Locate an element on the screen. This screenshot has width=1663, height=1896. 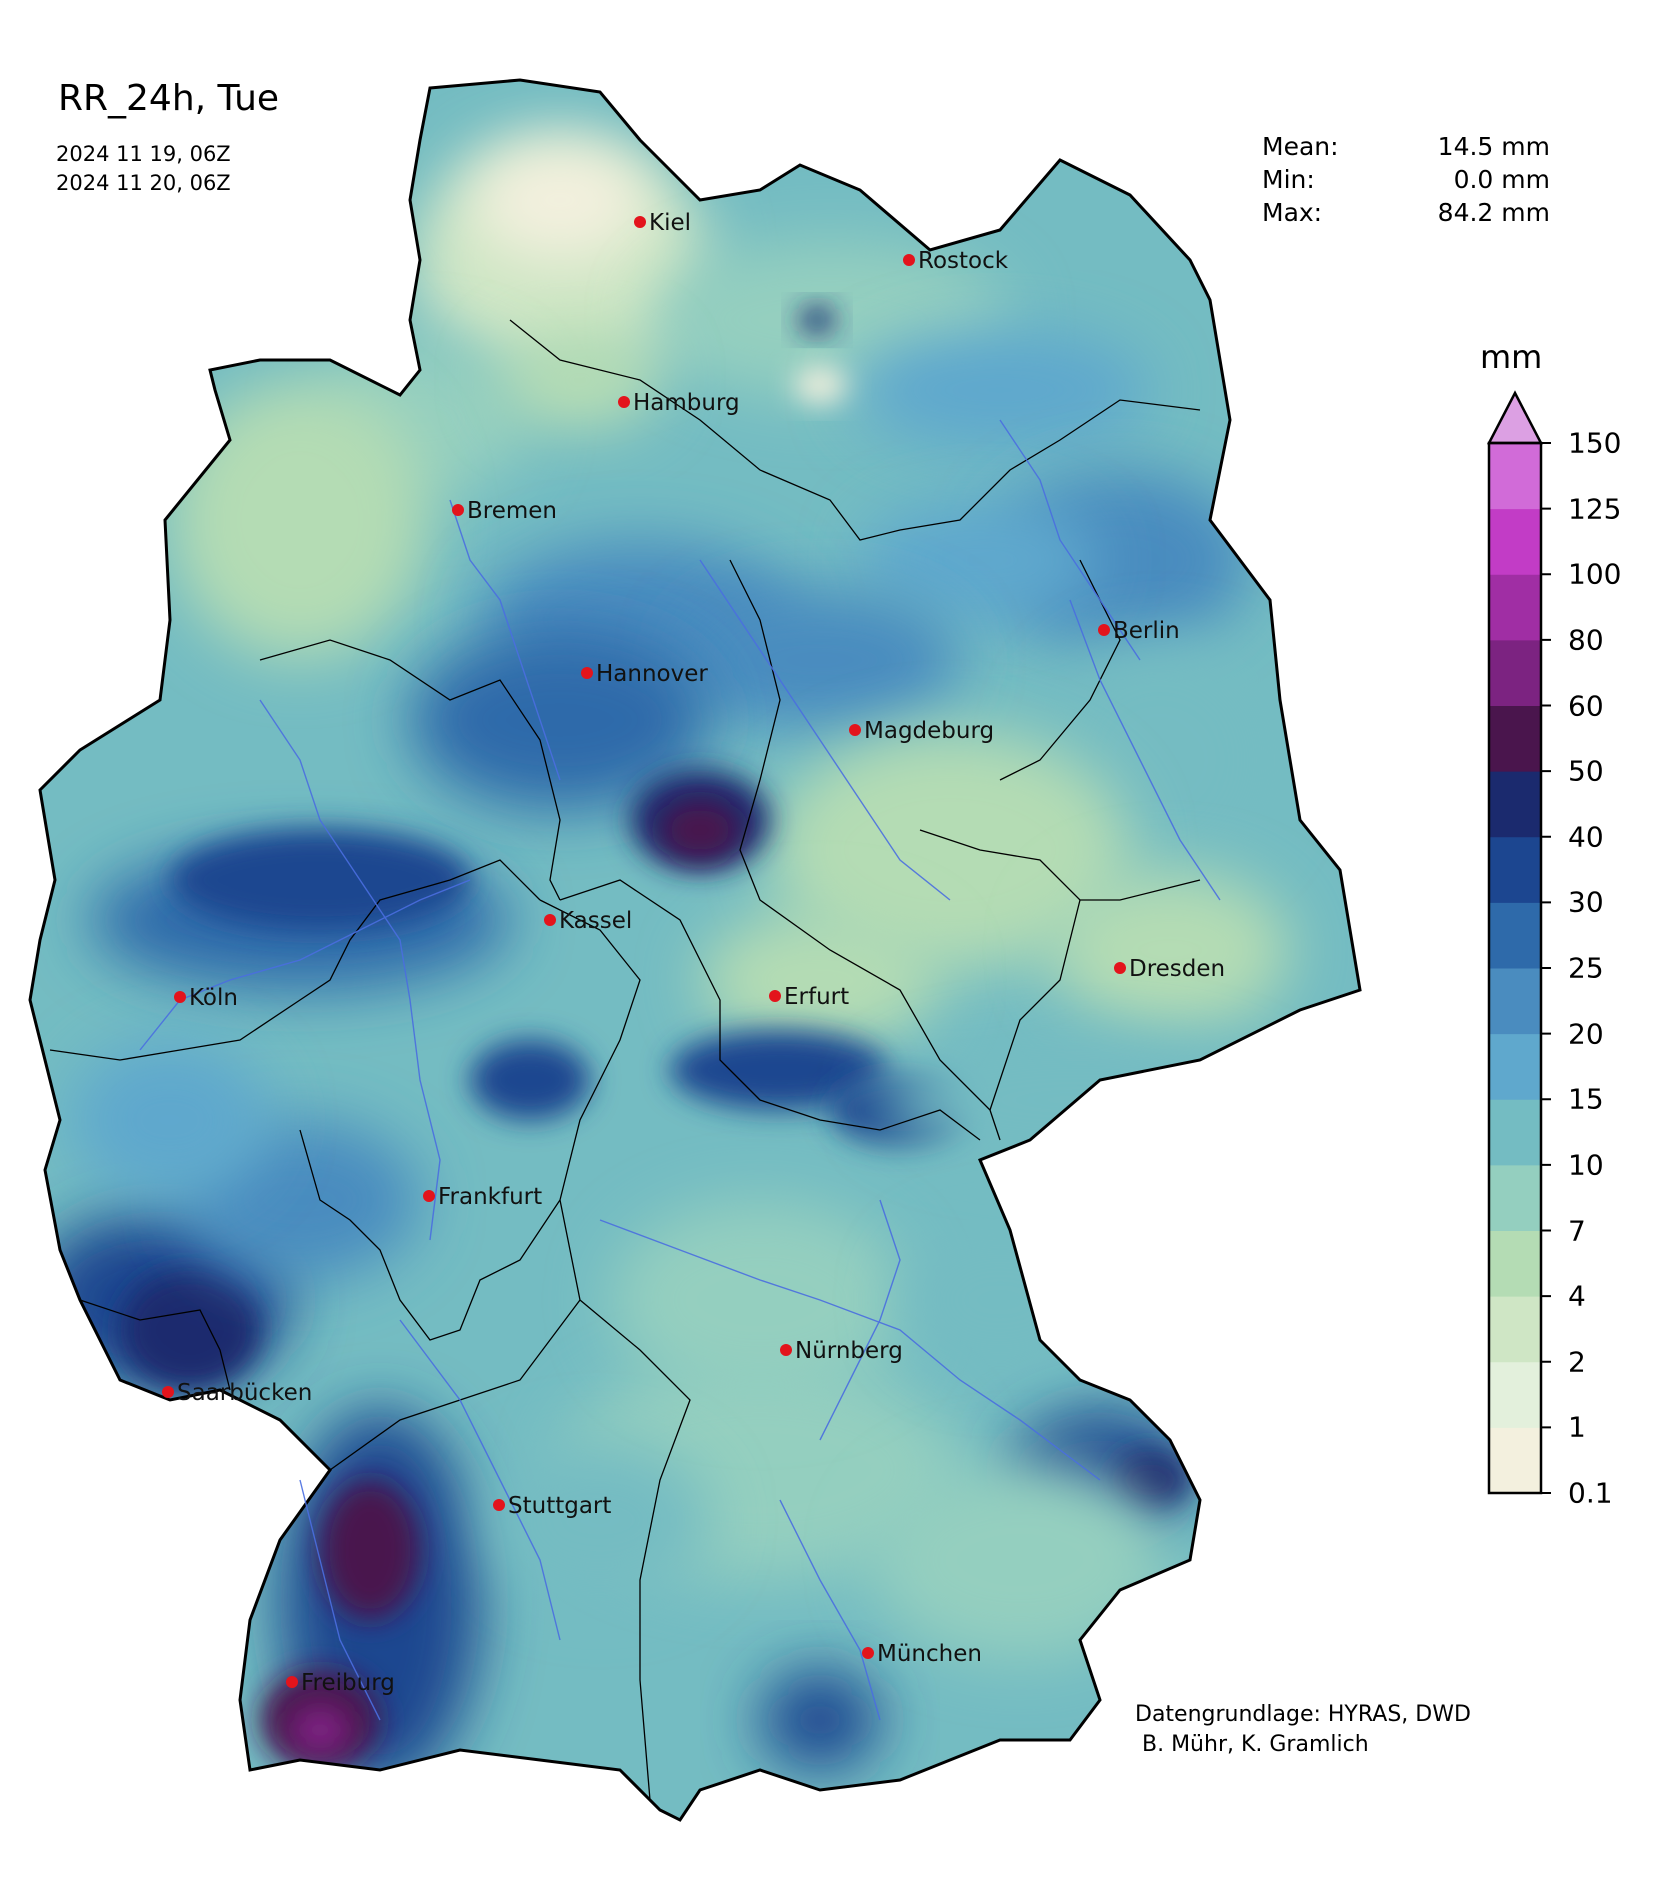
colorbar-tick-label: 100 is located at coordinates (1595, 574).